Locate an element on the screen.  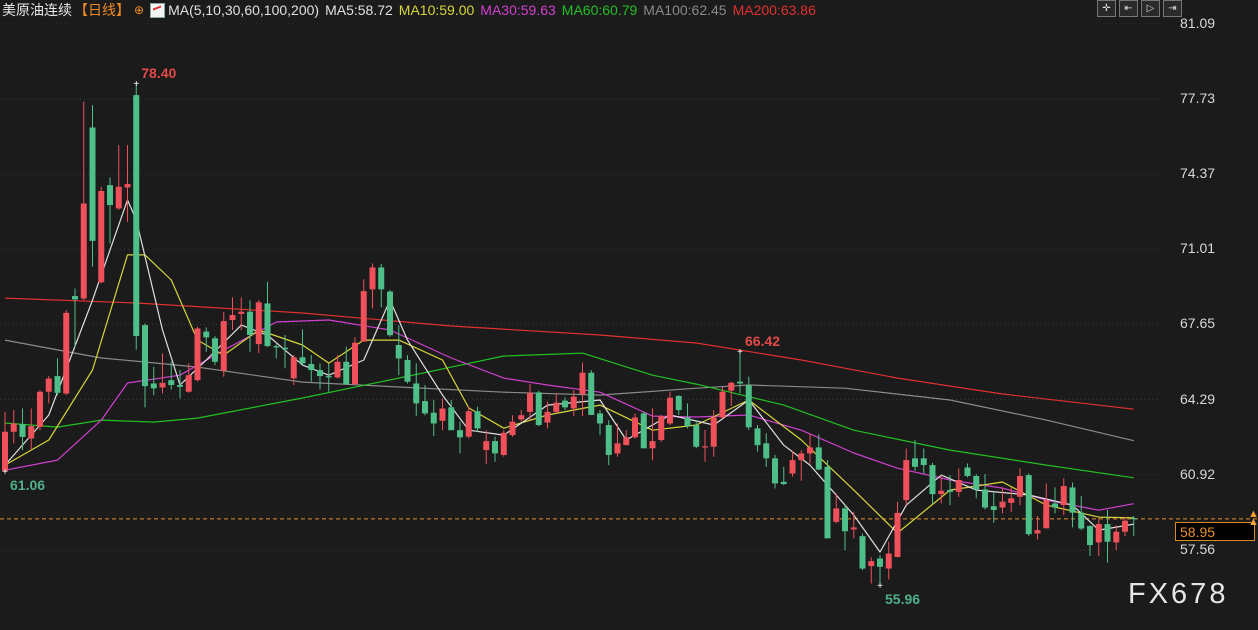
ma10-value: MA10:59.00 is located at coordinates (436, 10).